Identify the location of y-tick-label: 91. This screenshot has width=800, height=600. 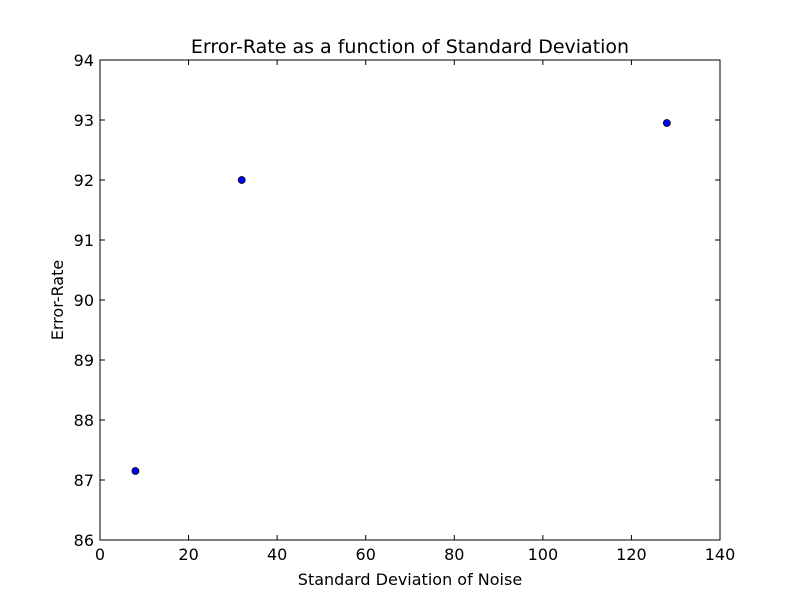
(84, 240).